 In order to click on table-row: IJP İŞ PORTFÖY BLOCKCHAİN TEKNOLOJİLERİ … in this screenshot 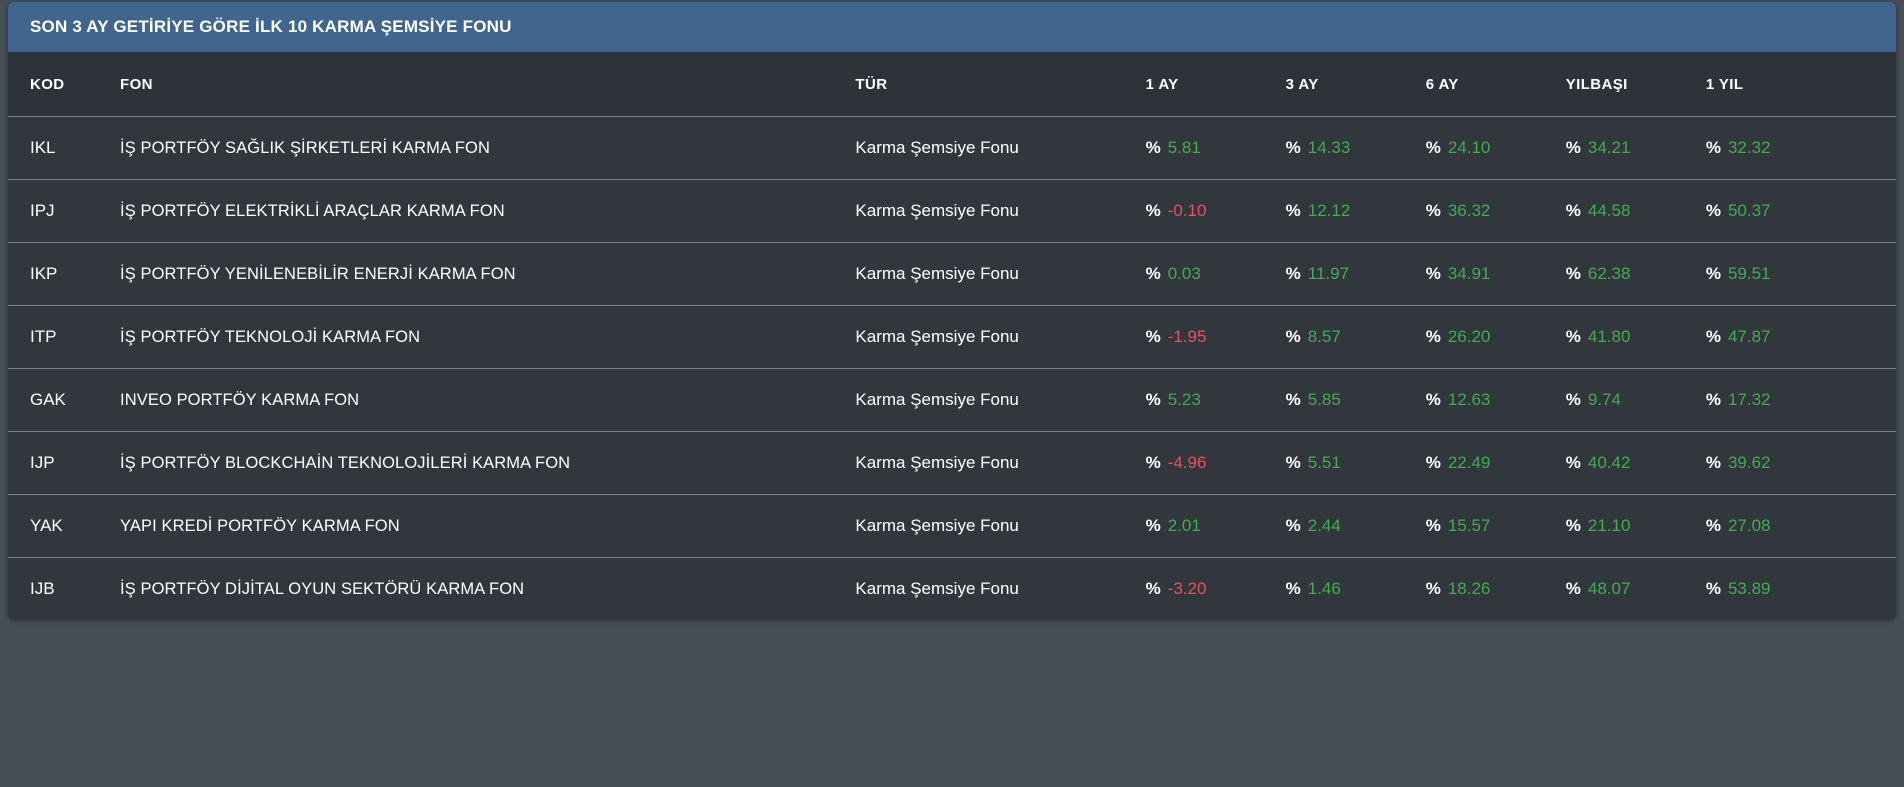, I will do `click(952, 463)`.